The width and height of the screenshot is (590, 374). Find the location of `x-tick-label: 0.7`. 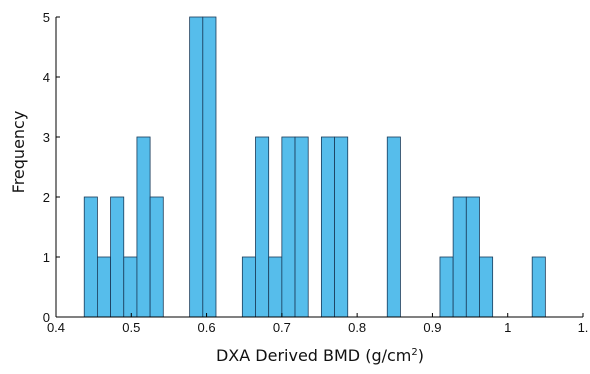

x-tick-label: 0.7 is located at coordinates (282, 327).